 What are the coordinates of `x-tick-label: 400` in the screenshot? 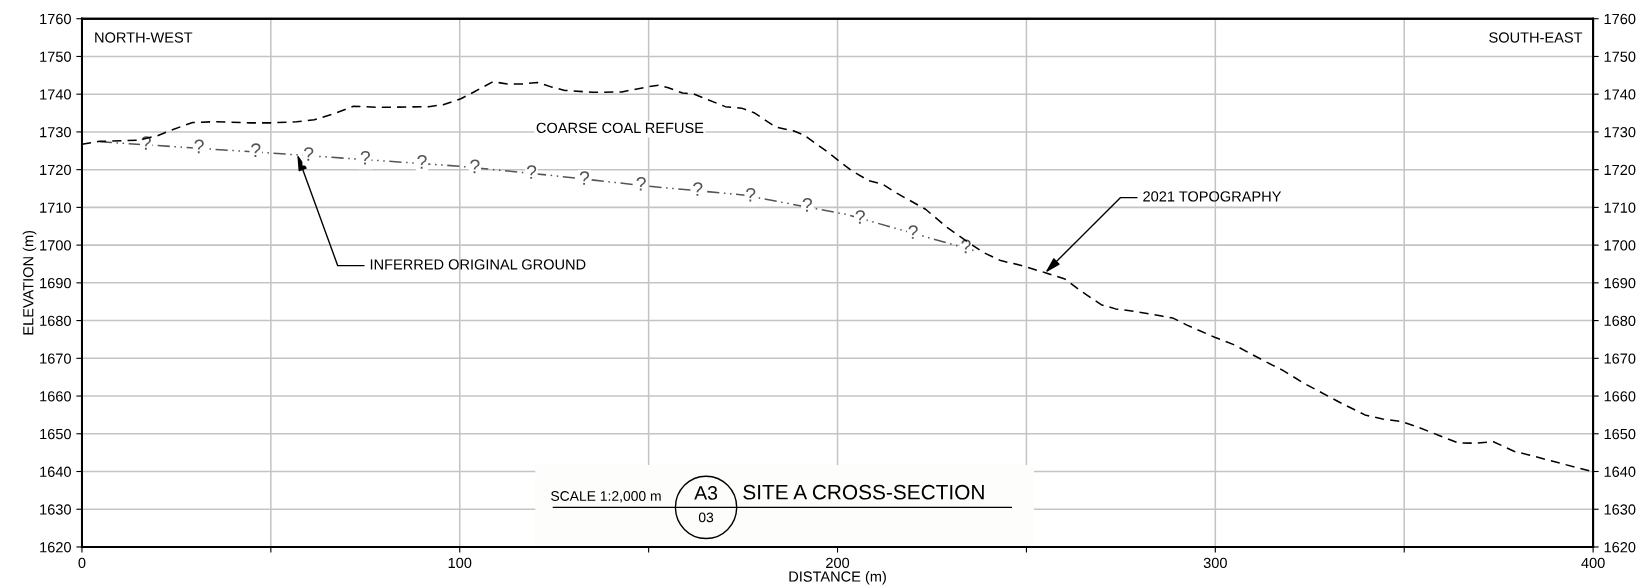 It's located at (1593, 563).